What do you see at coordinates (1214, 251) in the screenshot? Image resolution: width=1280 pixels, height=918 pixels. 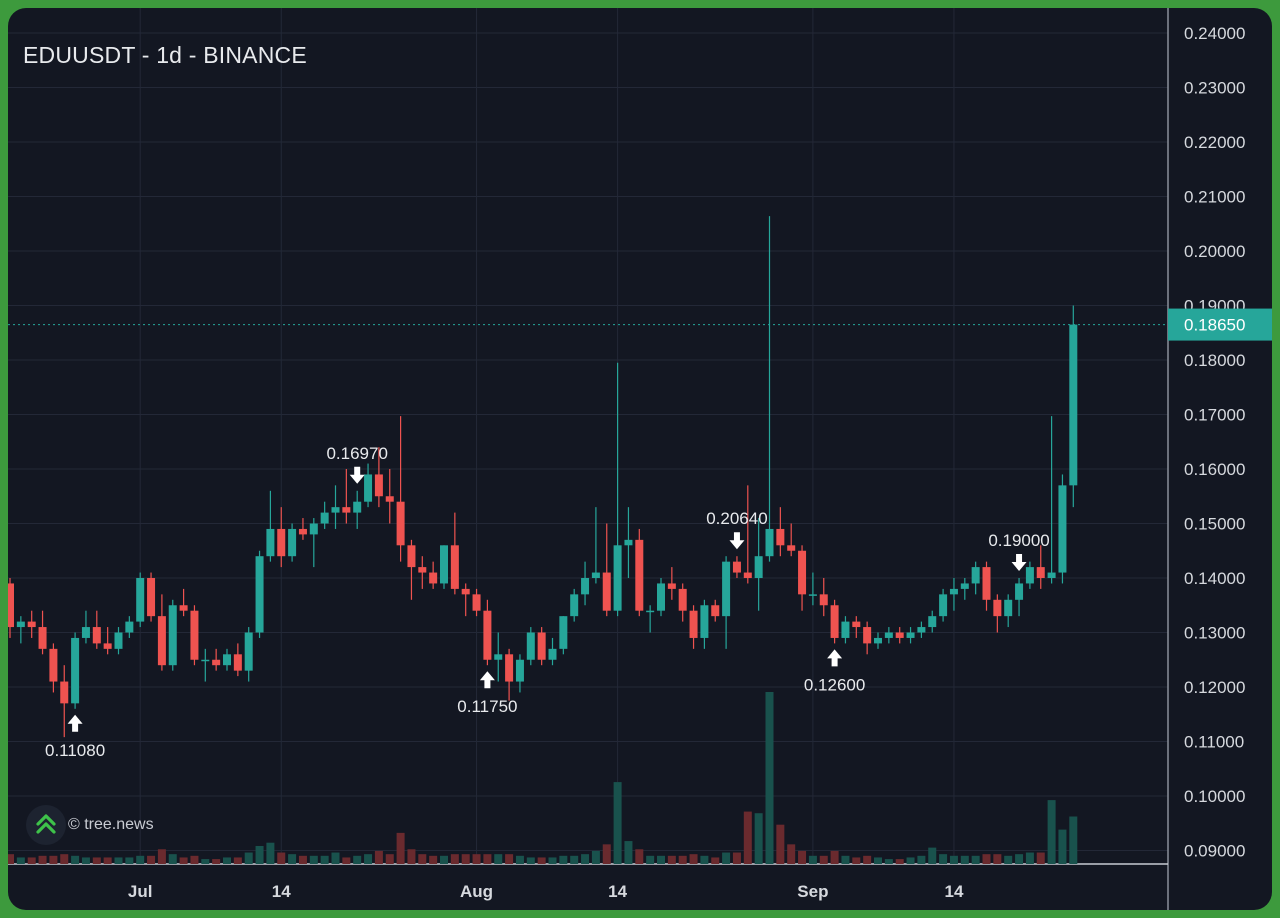 I see `y-tick-label: 0.20000` at bounding box center [1214, 251].